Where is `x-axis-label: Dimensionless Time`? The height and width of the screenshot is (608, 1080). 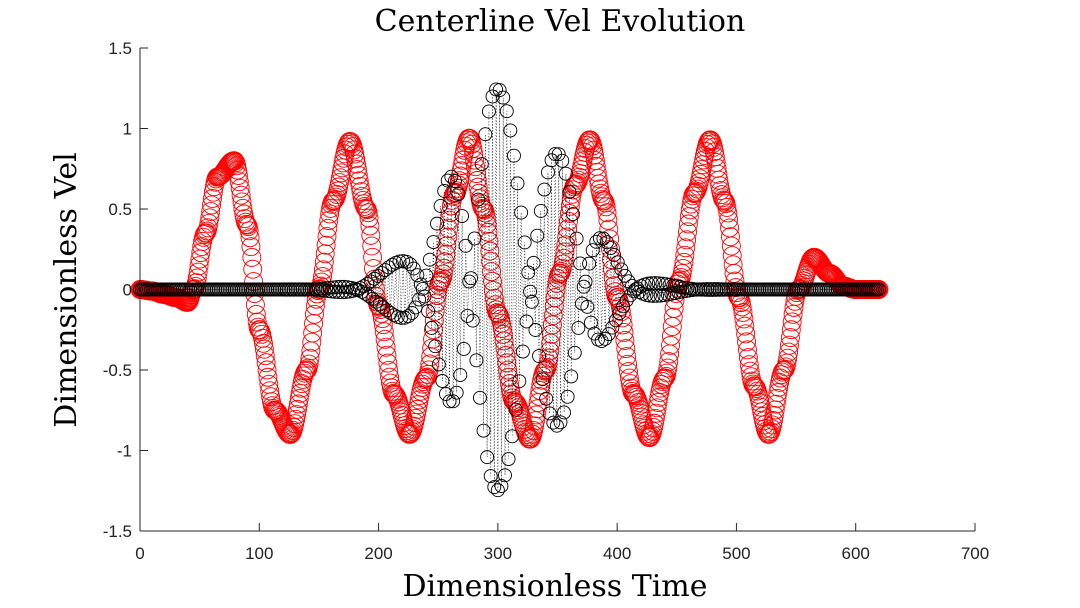 x-axis-label: Dimensionless Time is located at coordinates (554, 586).